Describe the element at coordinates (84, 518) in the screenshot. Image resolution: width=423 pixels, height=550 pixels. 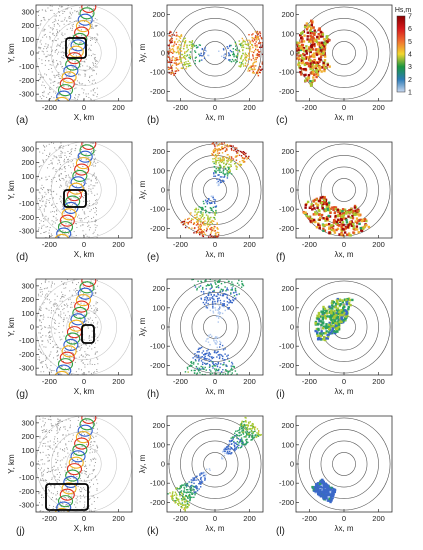
I see `x-tick-label: 0` at that location.